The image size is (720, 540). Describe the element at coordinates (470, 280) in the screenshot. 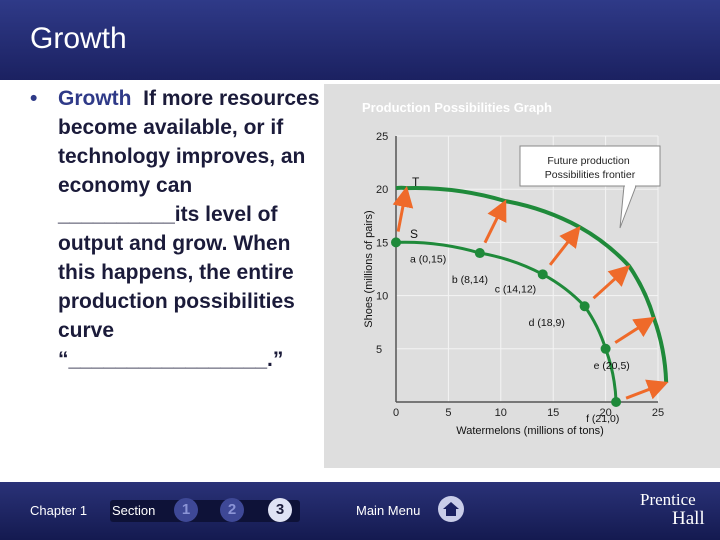

I see `point-label: b (8,14)` at that location.